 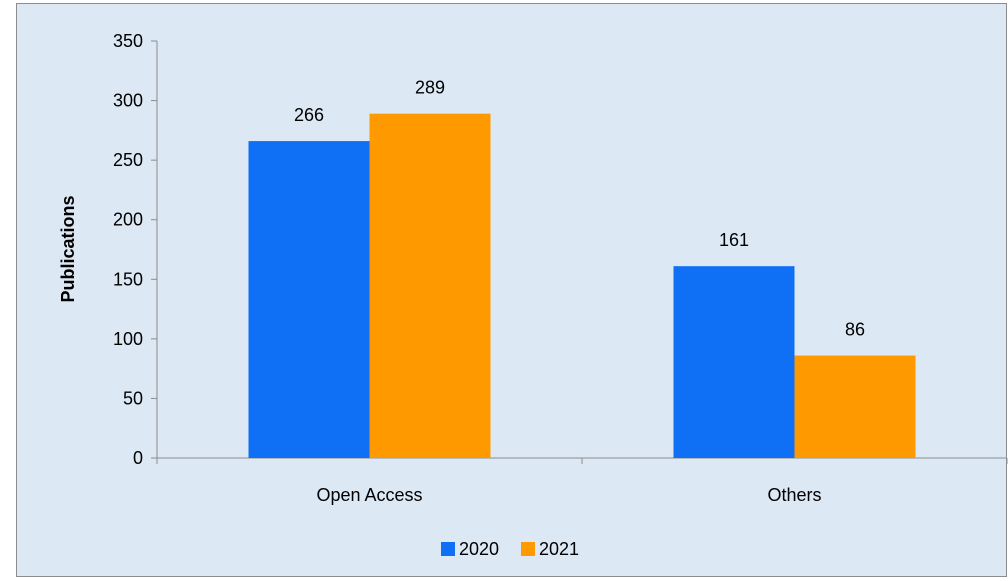 What do you see at coordinates (430, 88) in the screenshot?
I see `data-label: 289` at bounding box center [430, 88].